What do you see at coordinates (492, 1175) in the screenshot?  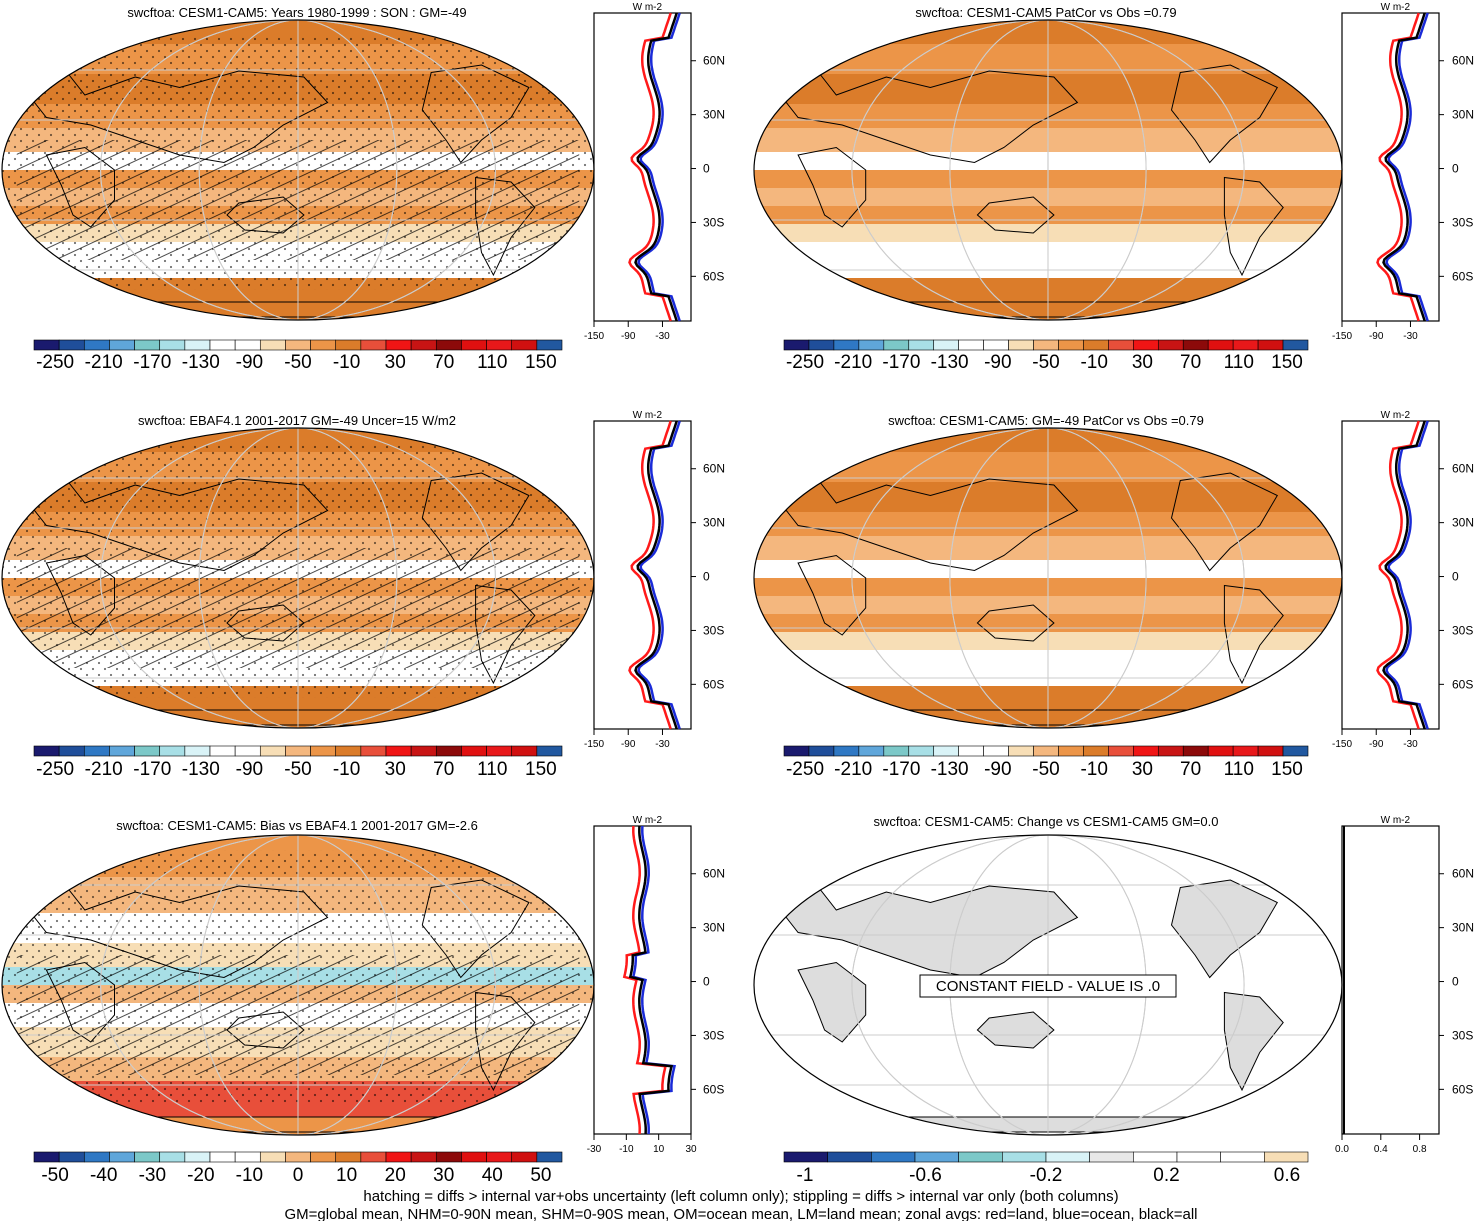 I see `colorbar-label: 40` at bounding box center [492, 1175].